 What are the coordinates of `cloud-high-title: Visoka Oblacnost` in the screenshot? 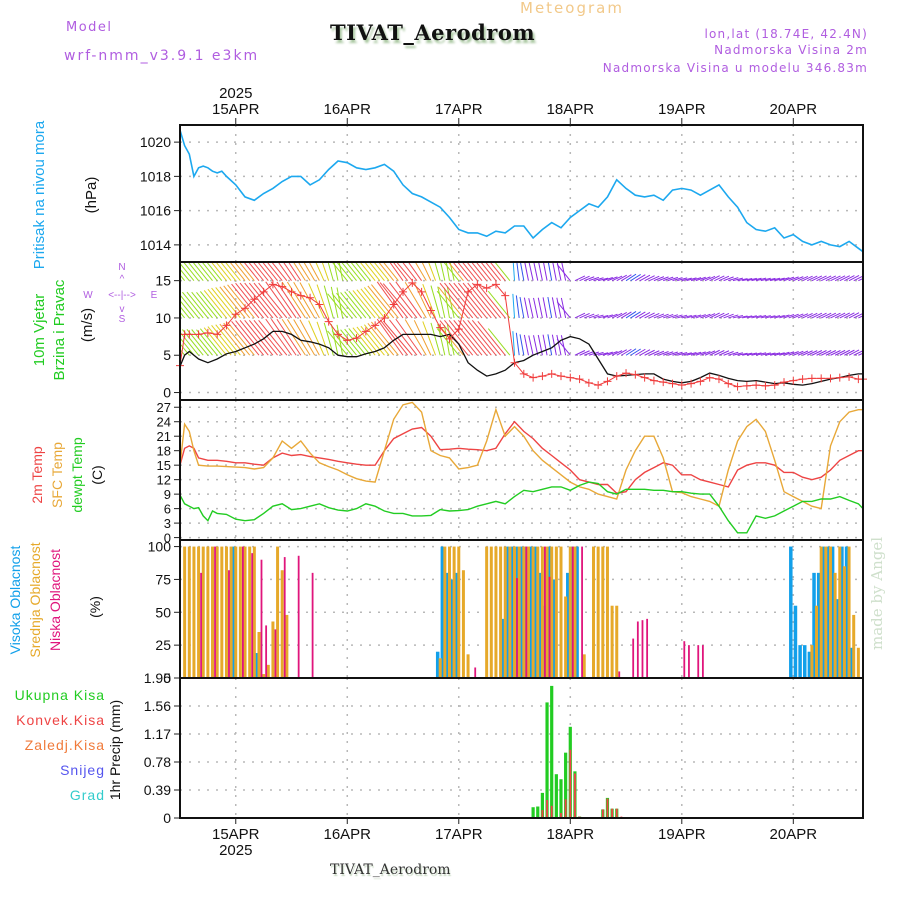 It's located at (15, 600).